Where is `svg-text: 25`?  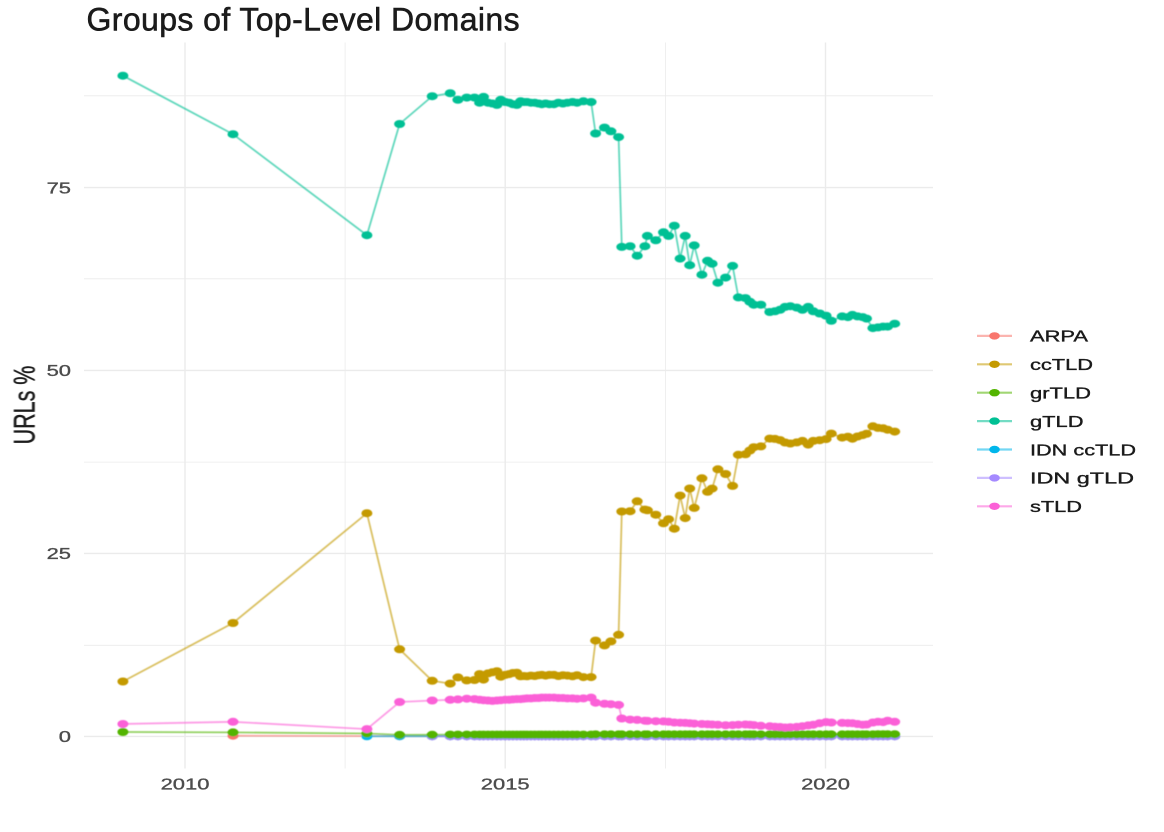 svg-text: 25 is located at coordinates (59, 554).